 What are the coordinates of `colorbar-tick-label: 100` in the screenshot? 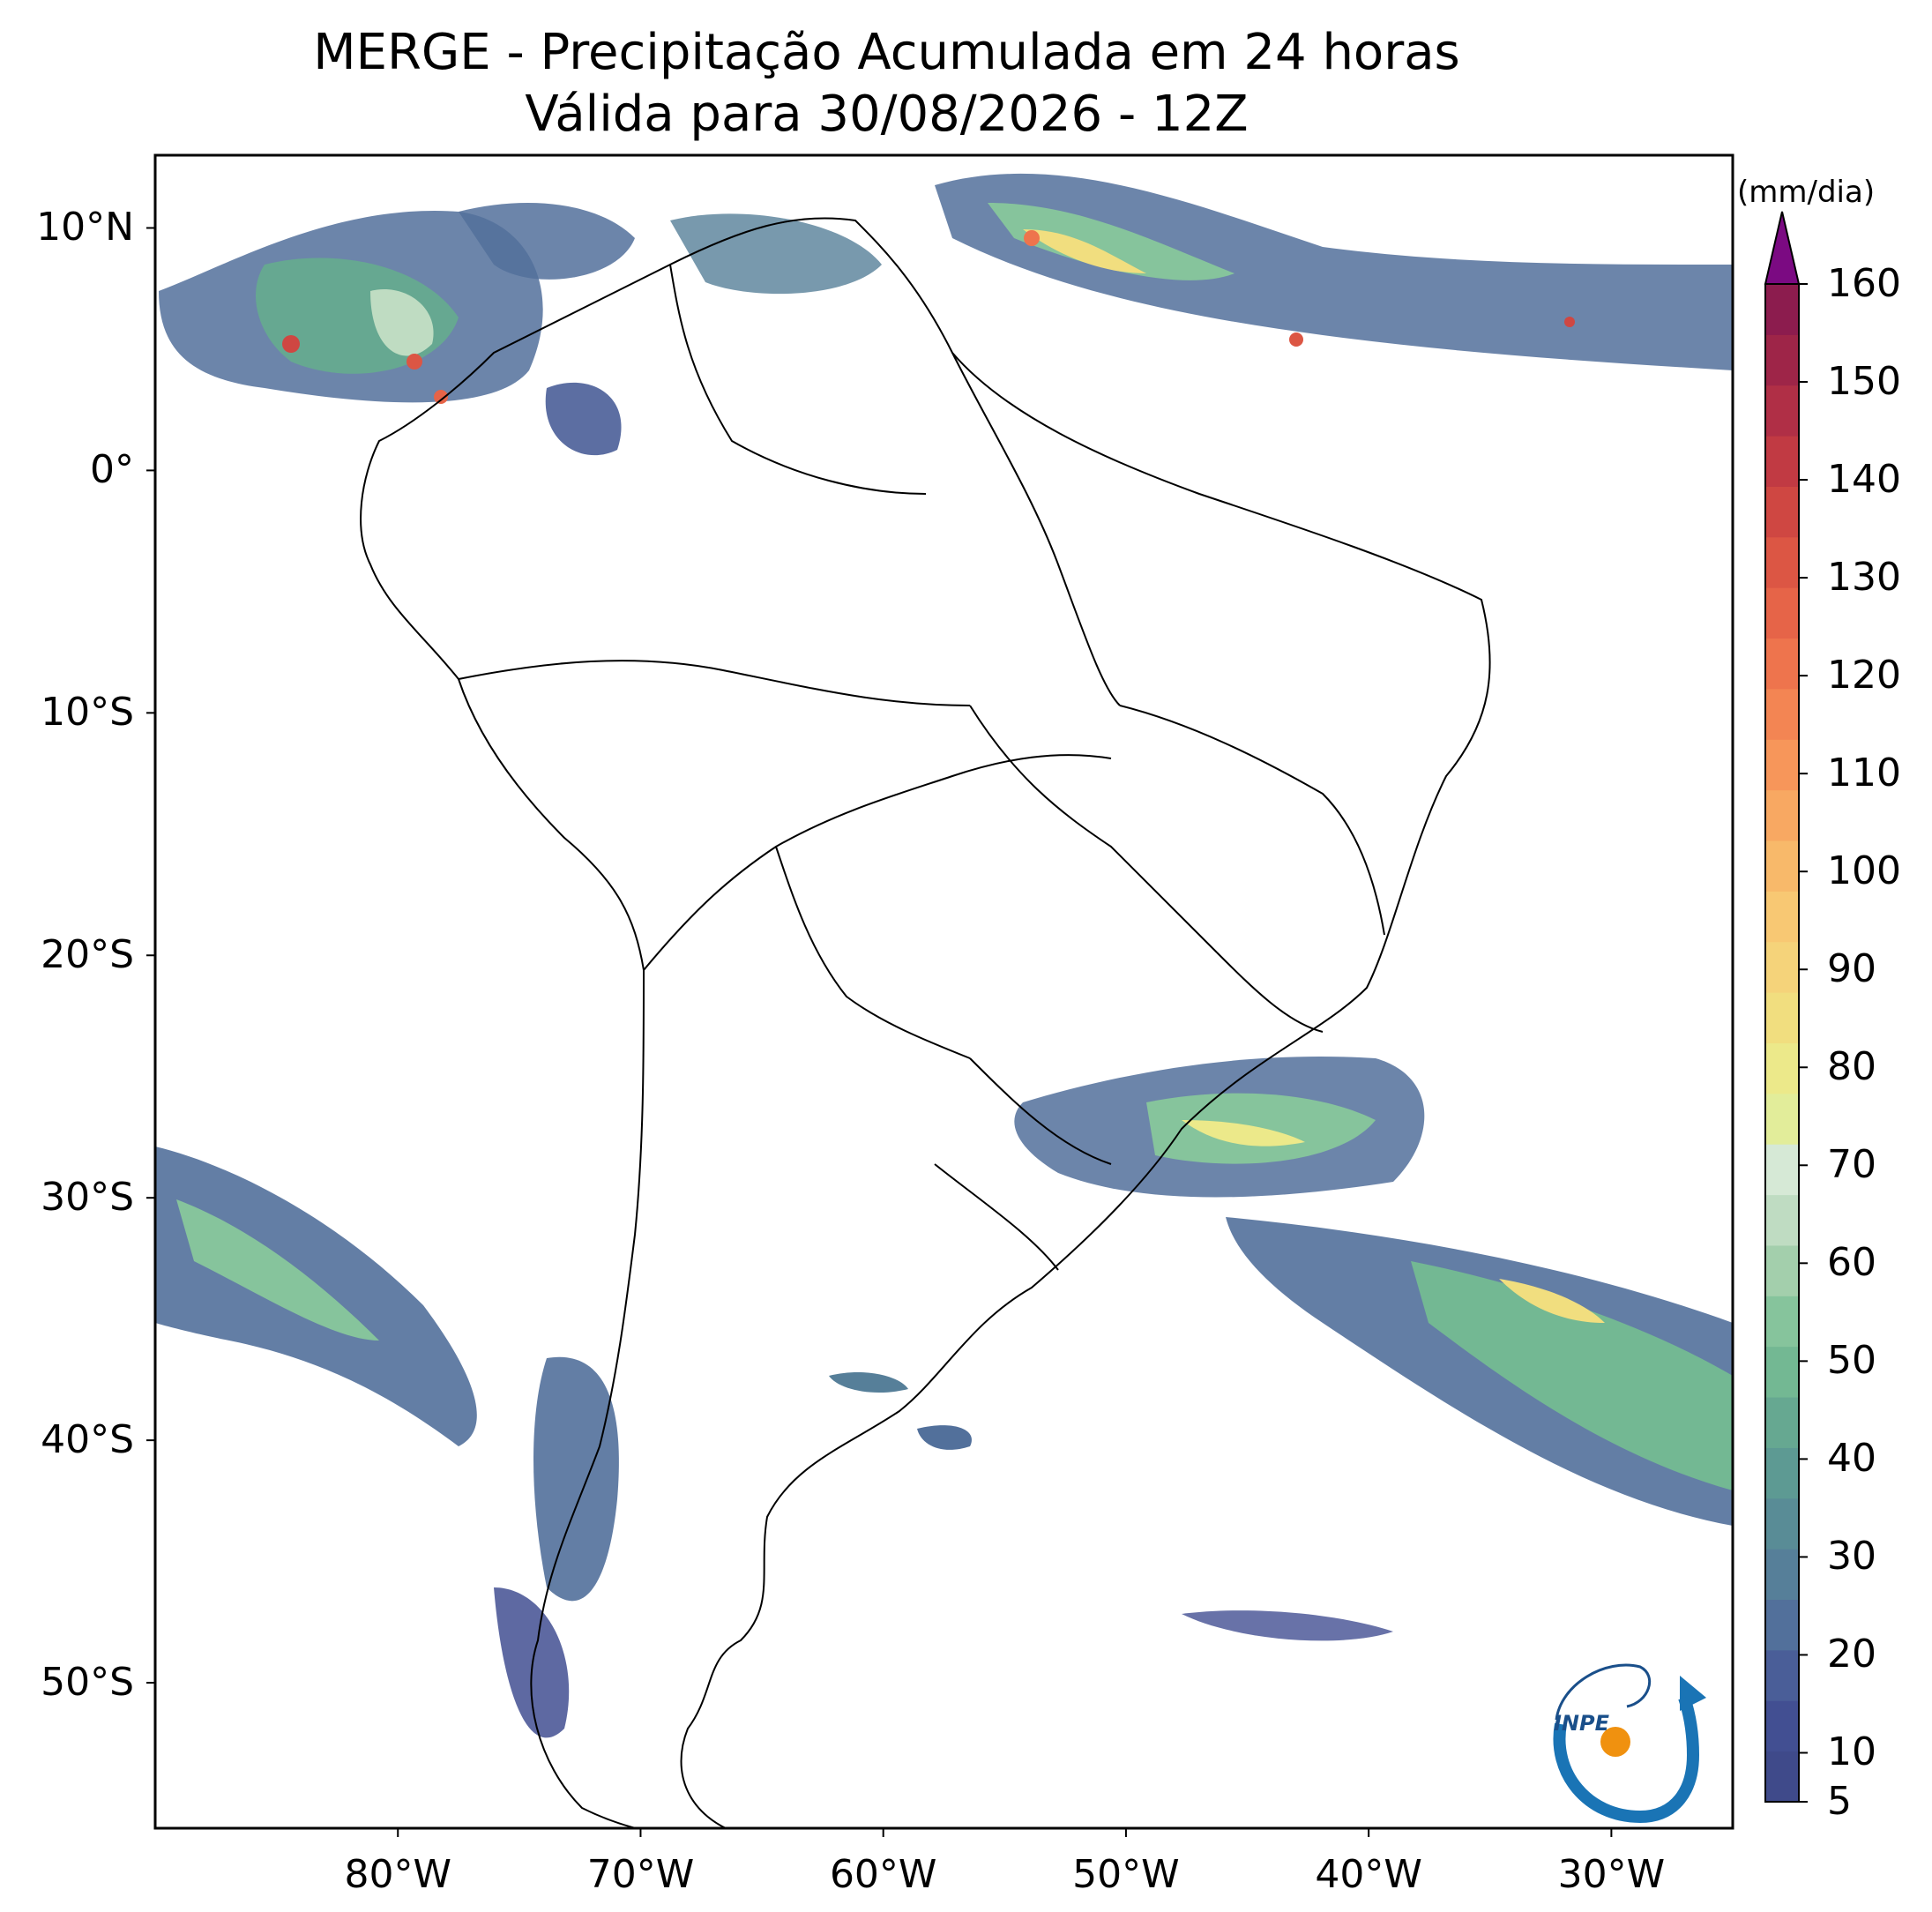 It's located at (1864, 871).